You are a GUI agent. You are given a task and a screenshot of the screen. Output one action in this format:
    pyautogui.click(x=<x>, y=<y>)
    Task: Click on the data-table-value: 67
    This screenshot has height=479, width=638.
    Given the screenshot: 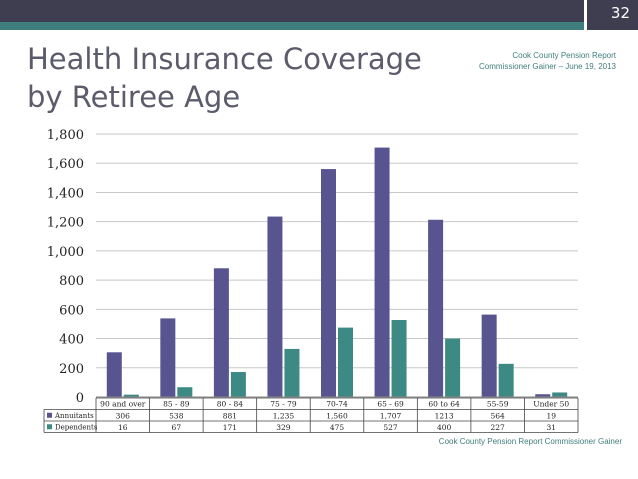 What is the action you would take?
    pyautogui.click(x=177, y=427)
    